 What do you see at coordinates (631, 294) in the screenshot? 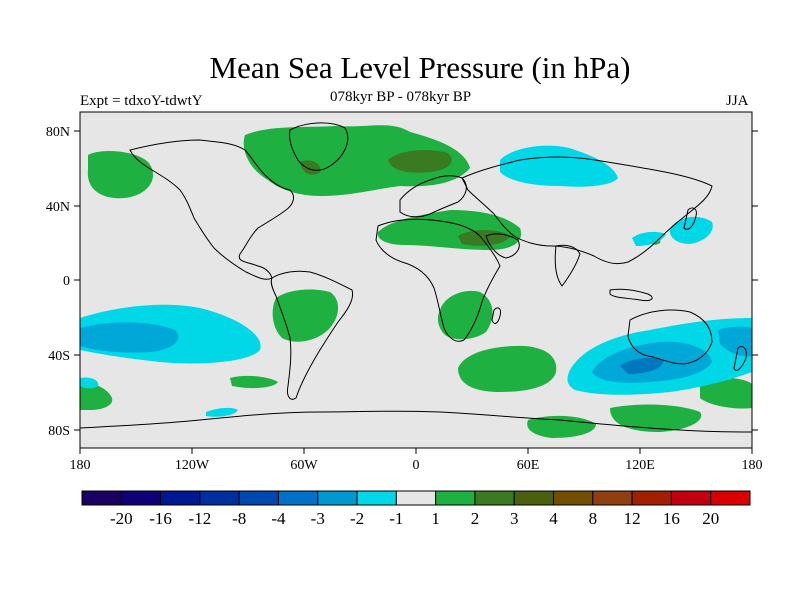
I see `indonesia-coast` at bounding box center [631, 294].